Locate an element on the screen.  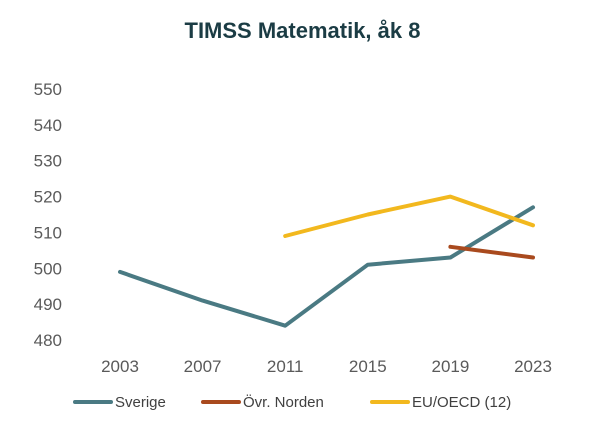
y-tick-label: 550 is located at coordinates (48, 89).